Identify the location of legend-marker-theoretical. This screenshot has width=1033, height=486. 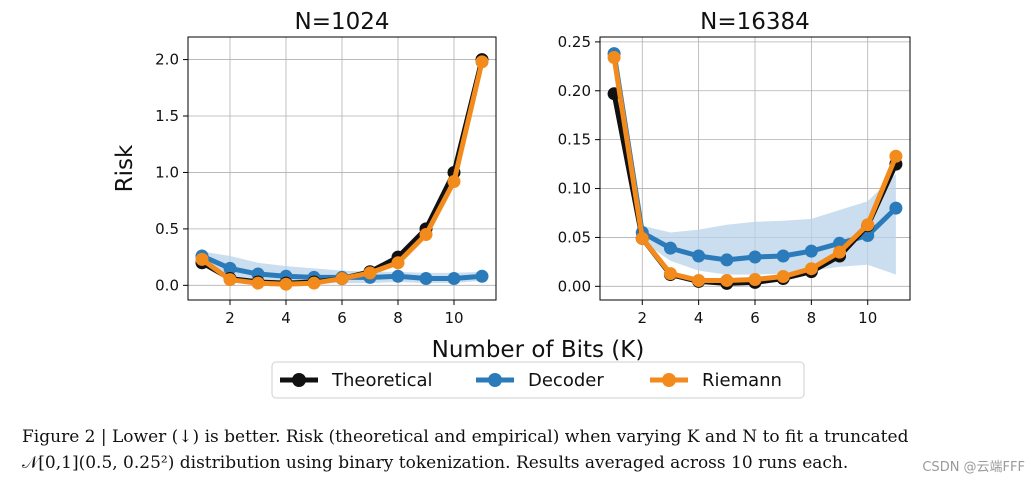
(299, 380).